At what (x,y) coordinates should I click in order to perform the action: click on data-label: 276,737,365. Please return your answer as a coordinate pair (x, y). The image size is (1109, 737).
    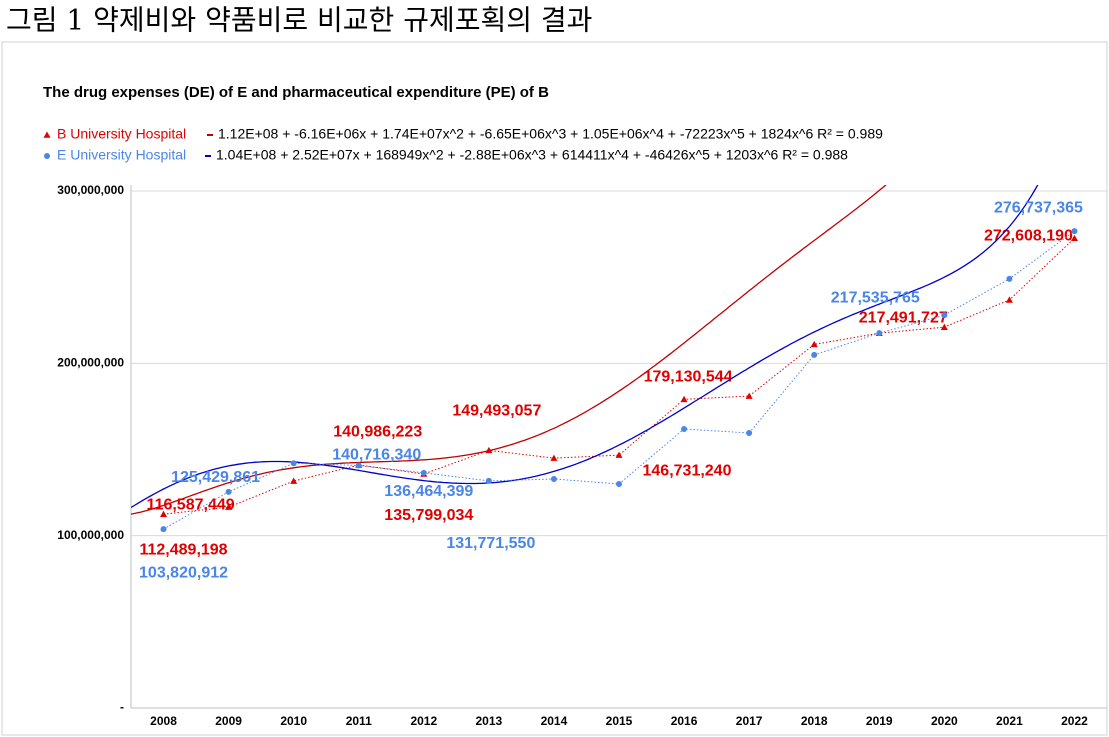
    Looking at the image, I should click on (1038, 207).